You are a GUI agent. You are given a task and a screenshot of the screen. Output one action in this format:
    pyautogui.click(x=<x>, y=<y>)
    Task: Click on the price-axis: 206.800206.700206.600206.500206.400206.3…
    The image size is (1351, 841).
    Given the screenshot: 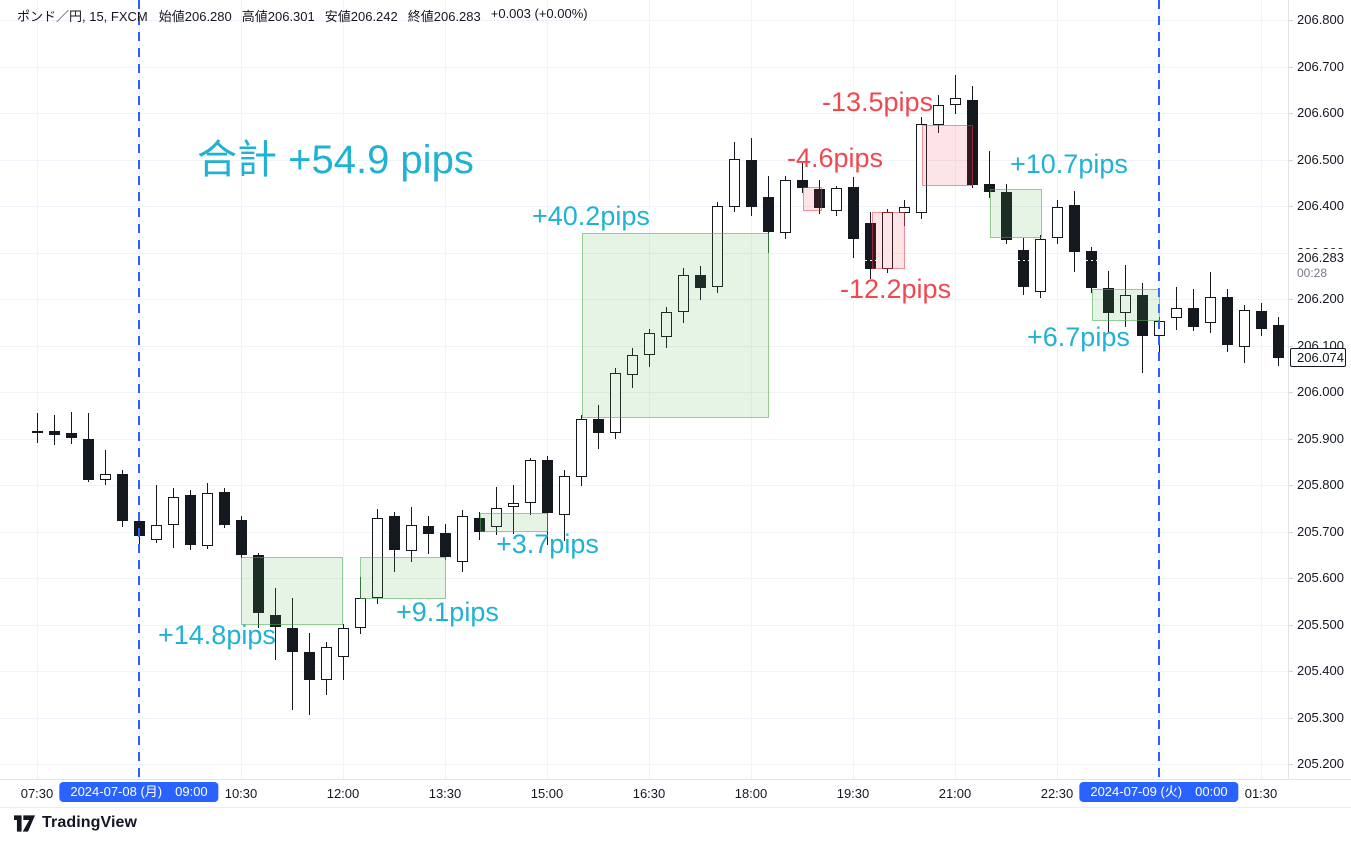 What is the action you would take?
    pyautogui.click(x=1319, y=389)
    